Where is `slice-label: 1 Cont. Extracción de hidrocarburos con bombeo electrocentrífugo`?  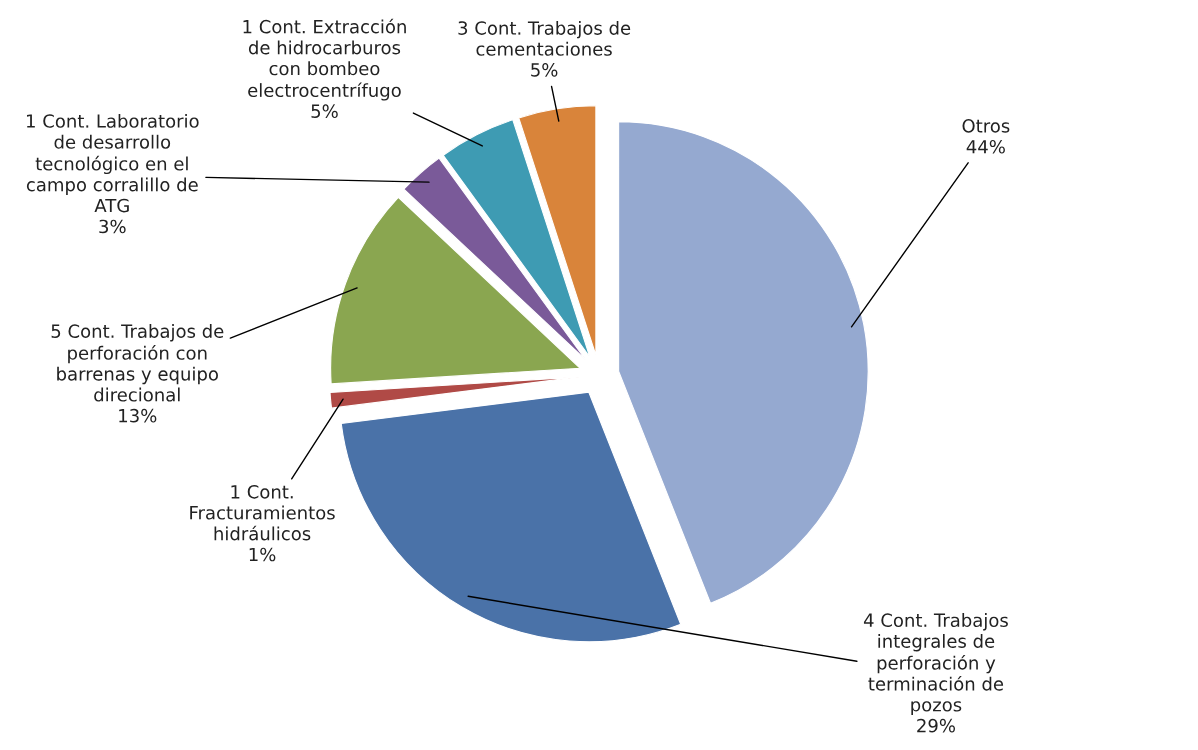
slice-label: 1 Cont. Extracción de hidrocarburos con bombeo electrocentrífugo is located at coordinates (324, 59).